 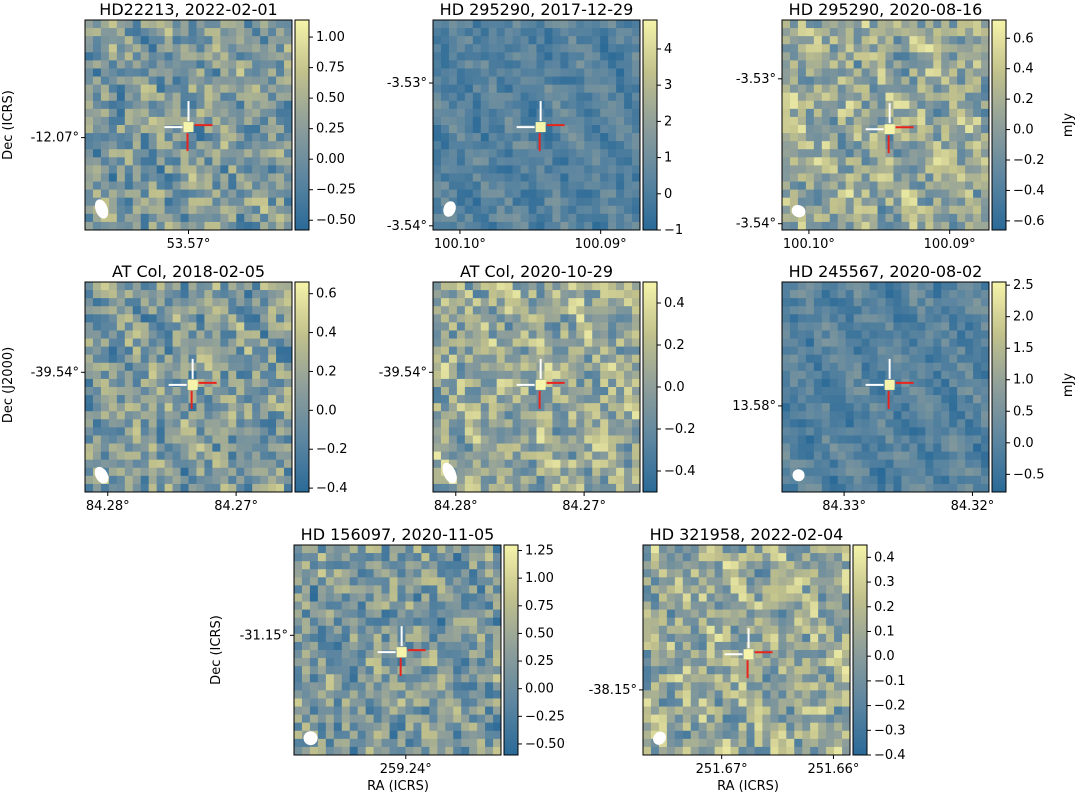 I want to click on colorbar-tick-label: 0.5, so click(x=1023, y=411).